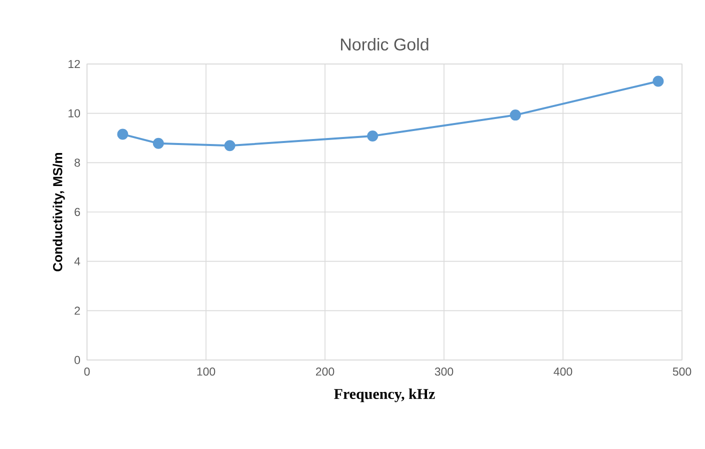  I want to click on y-tick-label: 4, so click(77, 261).